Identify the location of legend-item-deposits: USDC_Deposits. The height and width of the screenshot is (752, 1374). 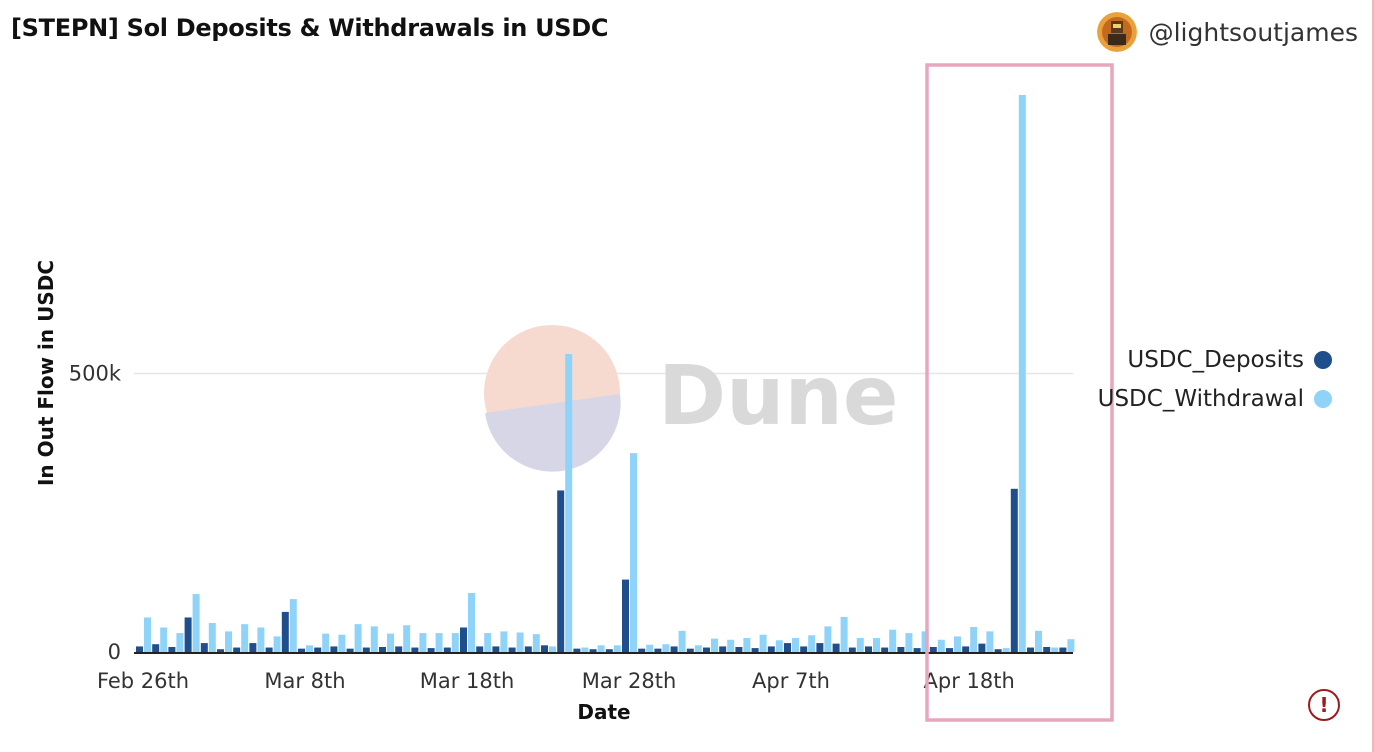
(1215, 359).